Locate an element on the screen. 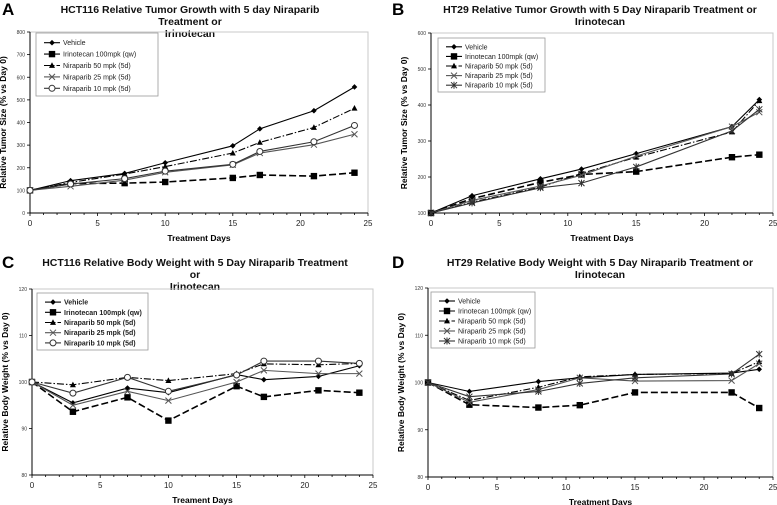  y-tick-label: 700 is located at coordinates (21, 56).